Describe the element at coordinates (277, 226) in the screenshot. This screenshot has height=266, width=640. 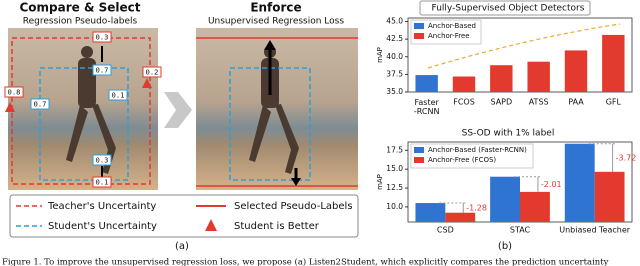
I see `legend-label: Student is Better` at that location.